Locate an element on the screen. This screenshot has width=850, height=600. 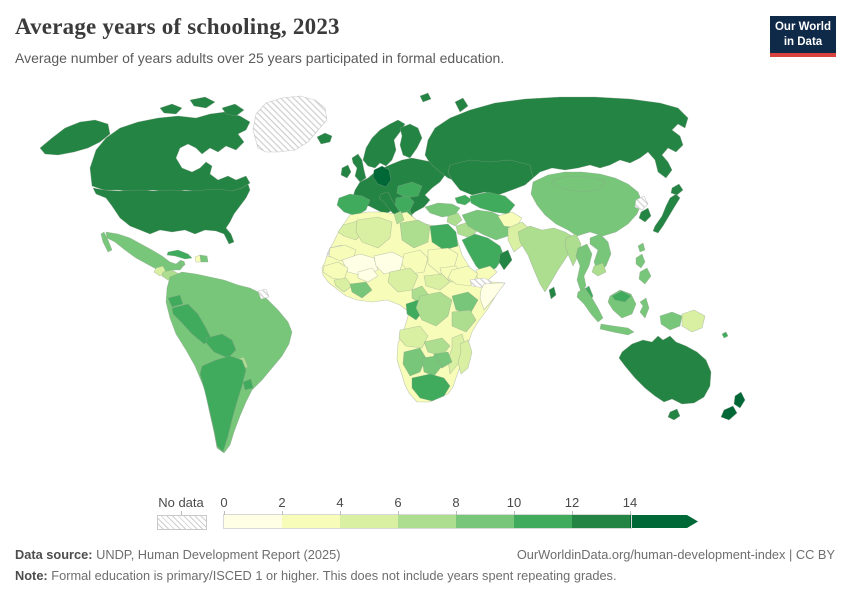
region-west-papua is located at coordinates (671, 321).